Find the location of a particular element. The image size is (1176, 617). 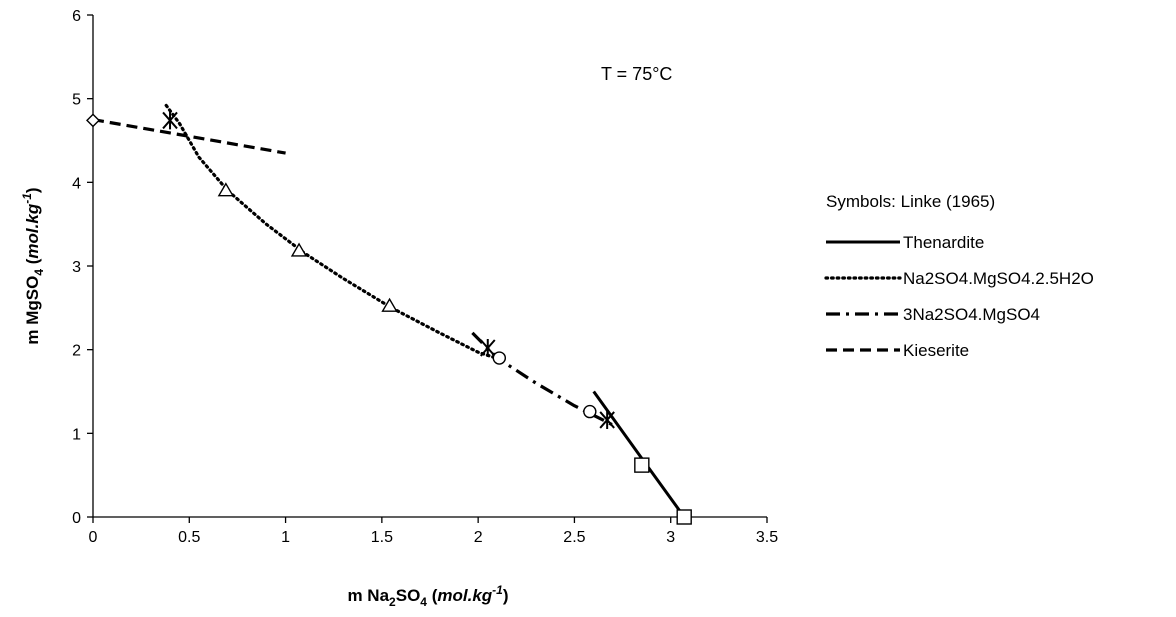

x-tick-label: 0 is located at coordinates (93, 537).